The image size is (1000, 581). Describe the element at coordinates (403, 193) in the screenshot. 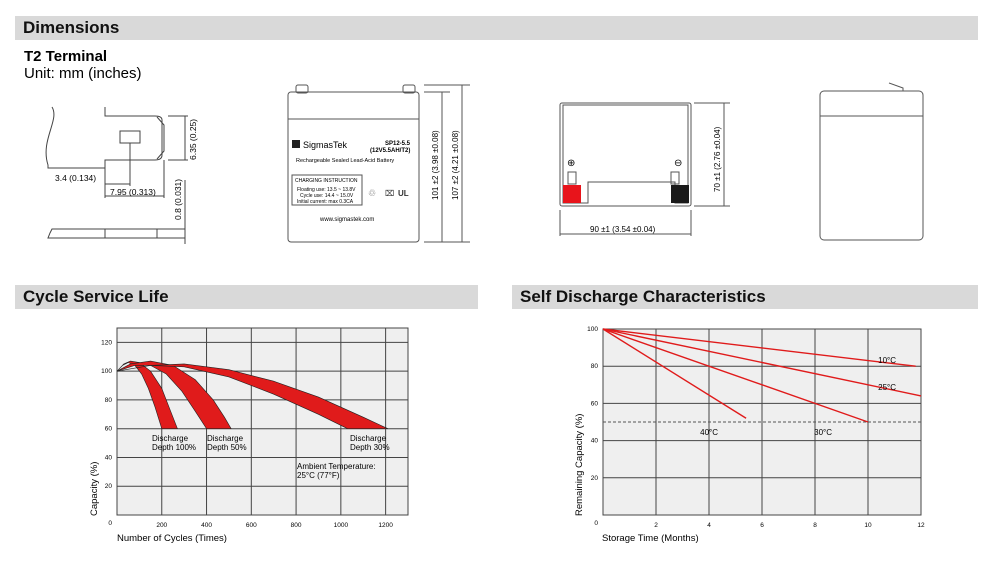

I see `ul-mark-icon: UL` at that location.